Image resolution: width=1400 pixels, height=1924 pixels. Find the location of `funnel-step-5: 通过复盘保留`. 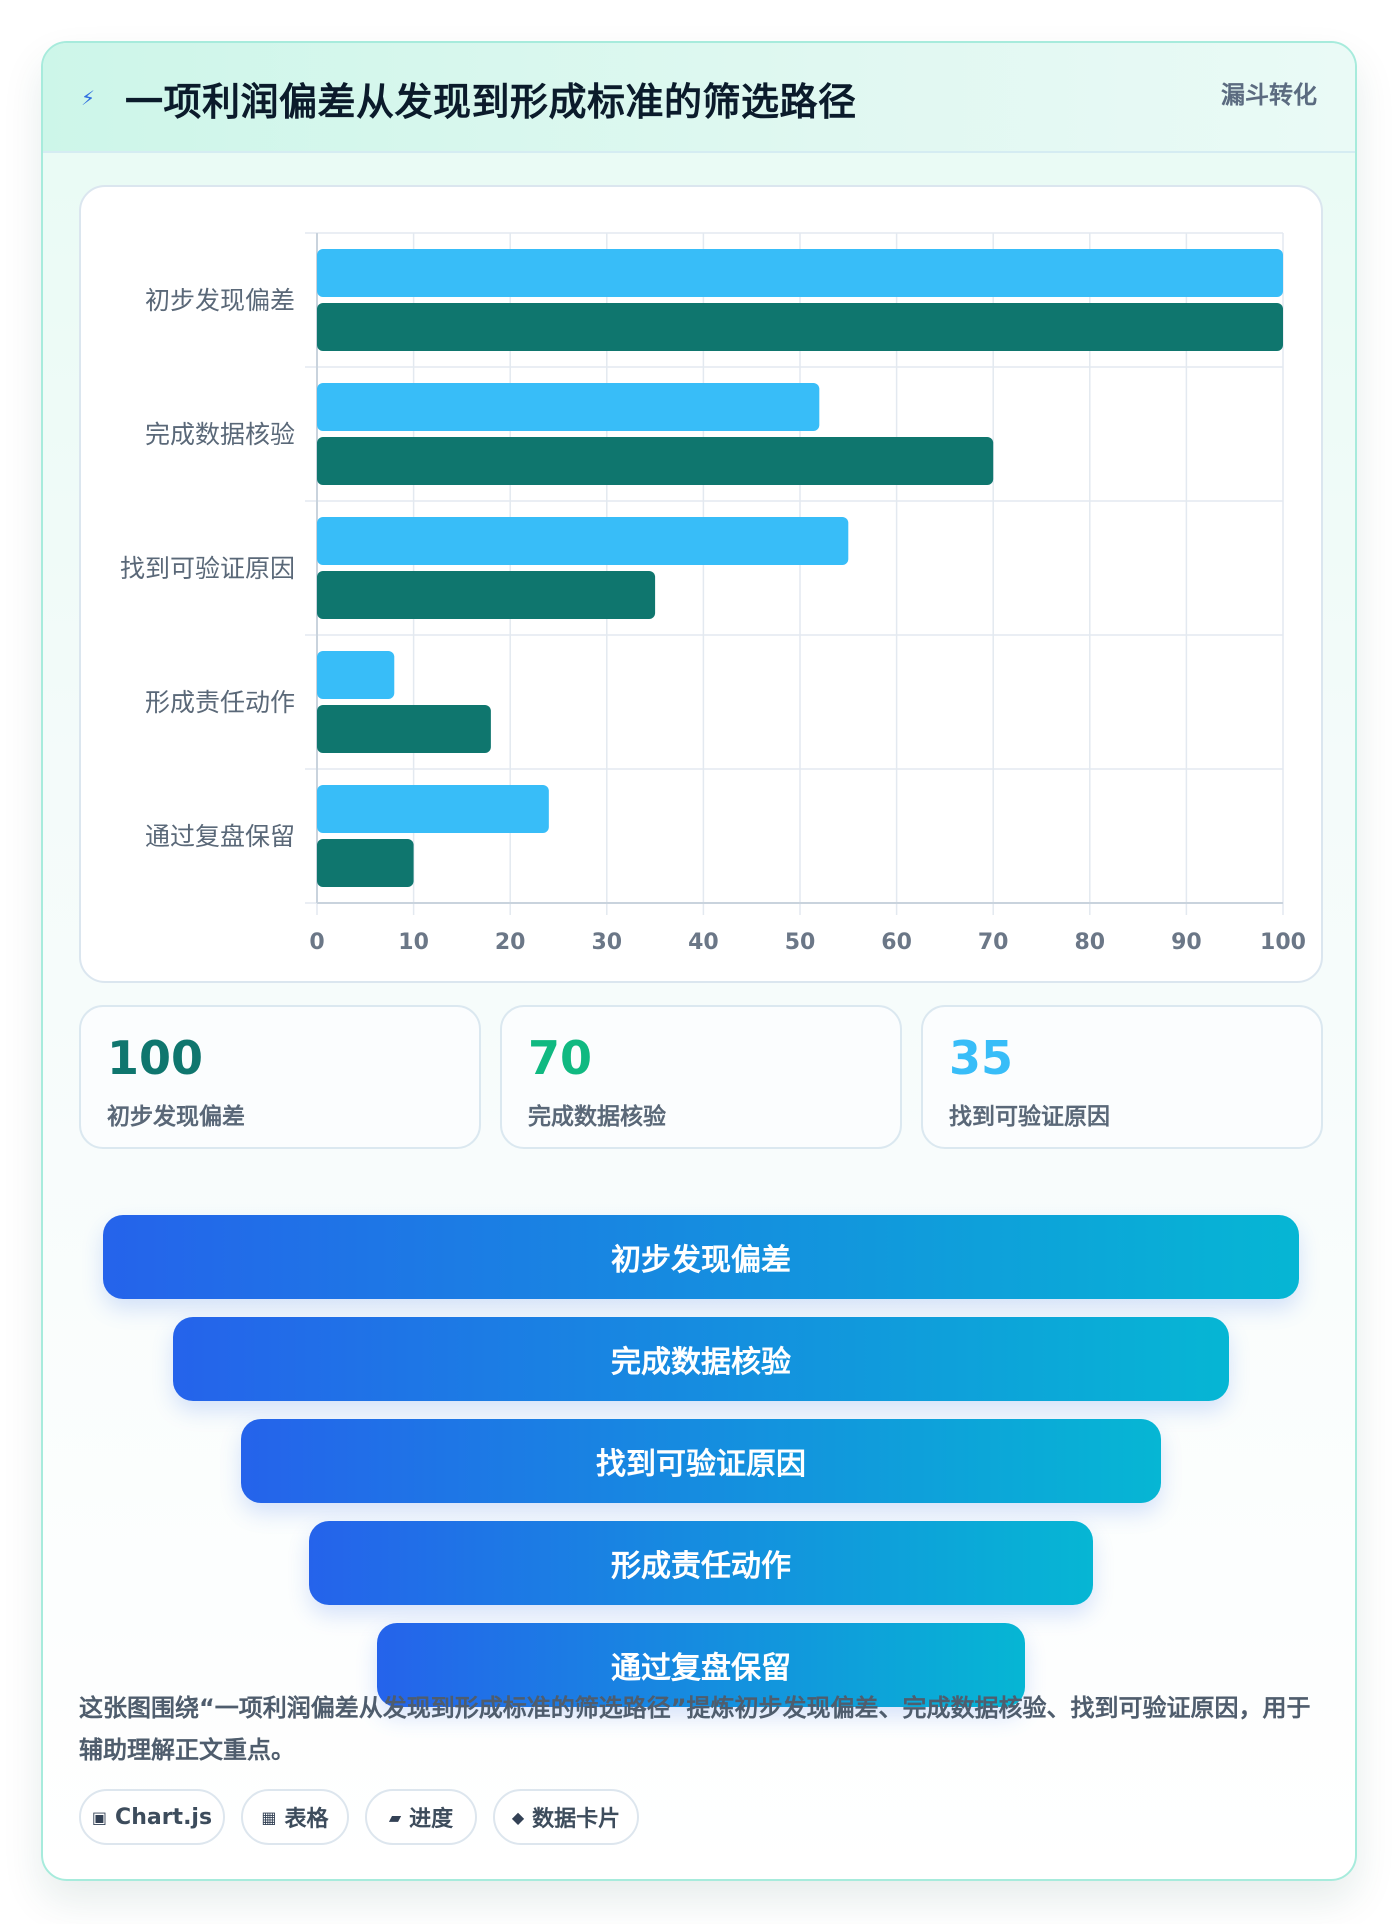

funnel-step-5: 通过复盘保留 is located at coordinates (701, 1665).